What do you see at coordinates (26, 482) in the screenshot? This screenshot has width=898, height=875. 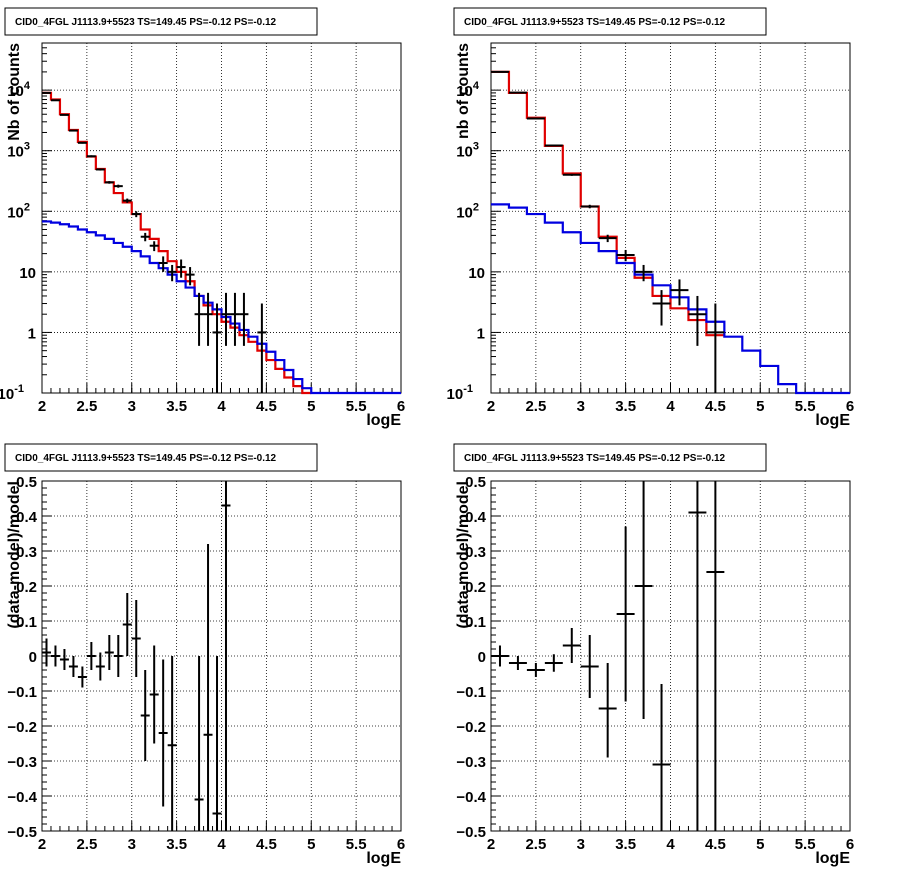 I see `y-tick-label: 0.5` at bounding box center [26, 482].